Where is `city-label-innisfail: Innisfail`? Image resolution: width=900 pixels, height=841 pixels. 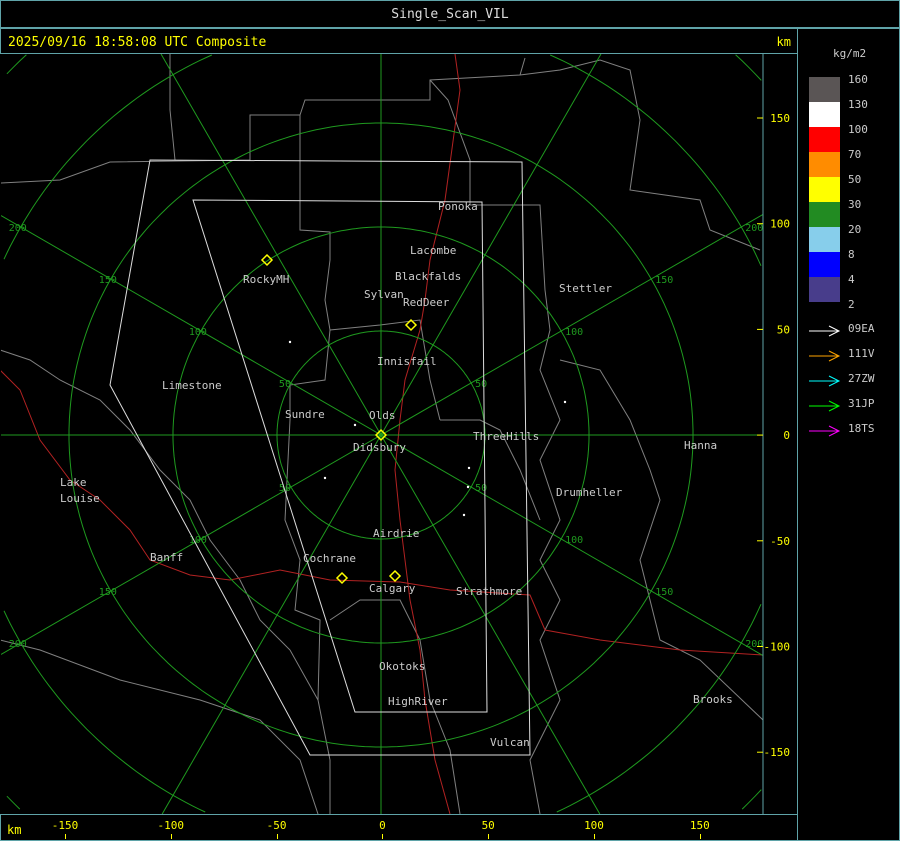
city-label-innisfail: Innisfail is located at coordinates (407, 361).